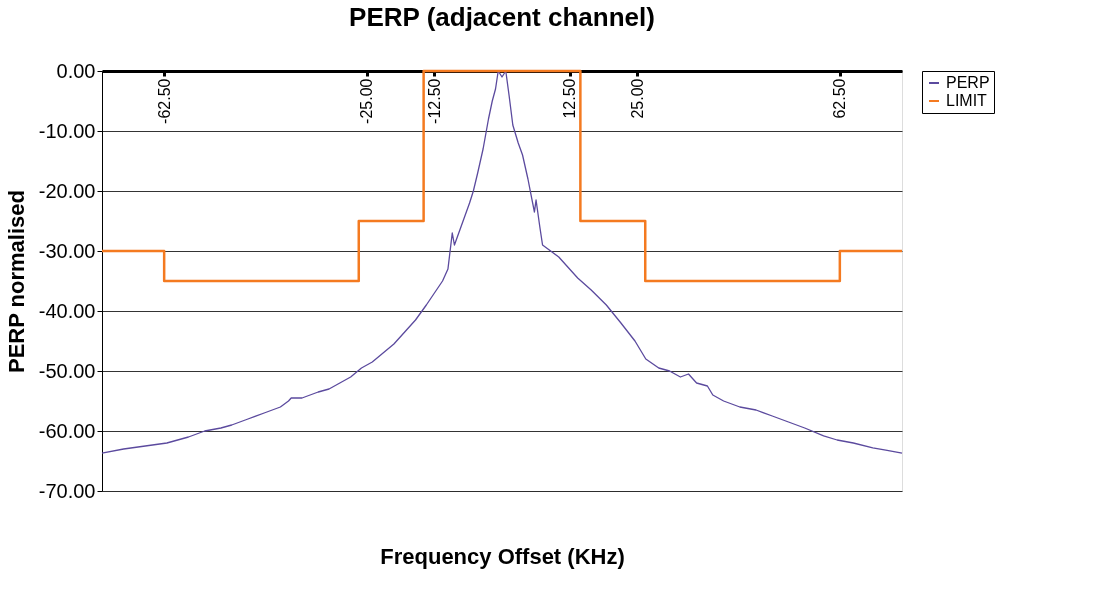 The image size is (1098, 603). I want to click on x-tick-label: 12.50, so click(570, 98).